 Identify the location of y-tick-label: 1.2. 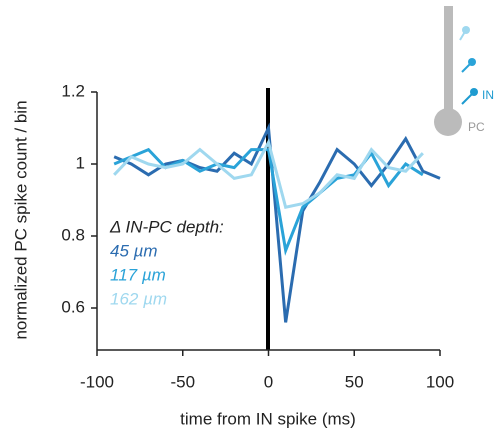
(73, 90).